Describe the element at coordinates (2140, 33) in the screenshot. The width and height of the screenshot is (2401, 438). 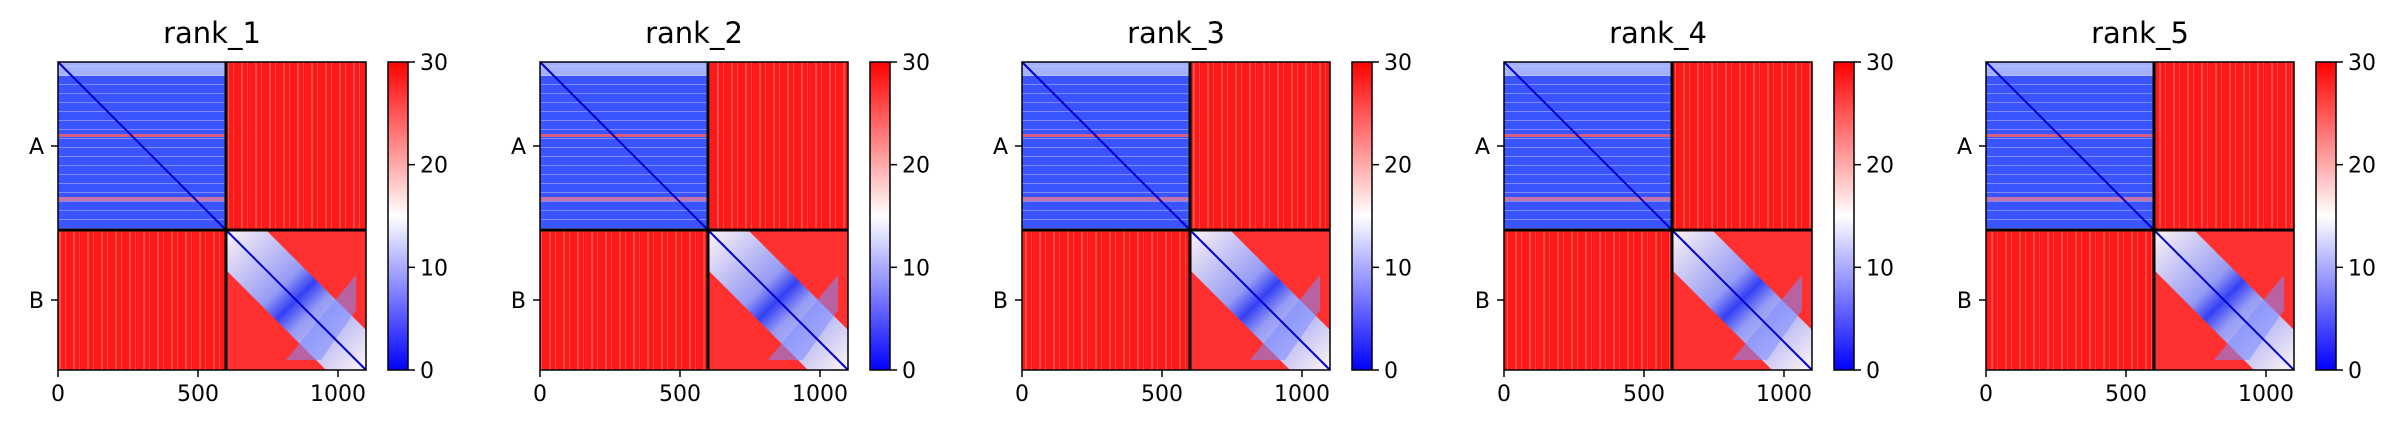
I see `panel-title: rank_5` at that location.